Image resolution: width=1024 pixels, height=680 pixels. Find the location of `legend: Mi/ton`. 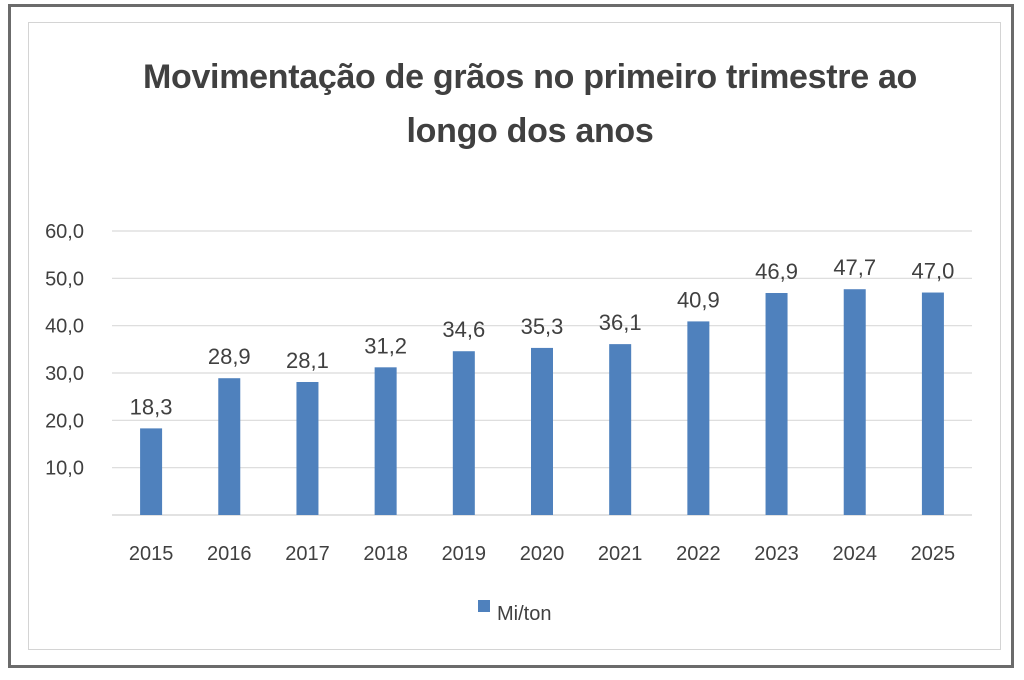

legend: Mi/ton is located at coordinates (514, 612).